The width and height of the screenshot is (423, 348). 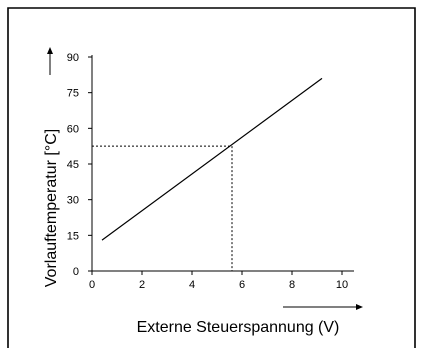 What do you see at coordinates (73, 236) in the screenshot?
I see `y-tick-label: 15` at bounding box center [73, 236].